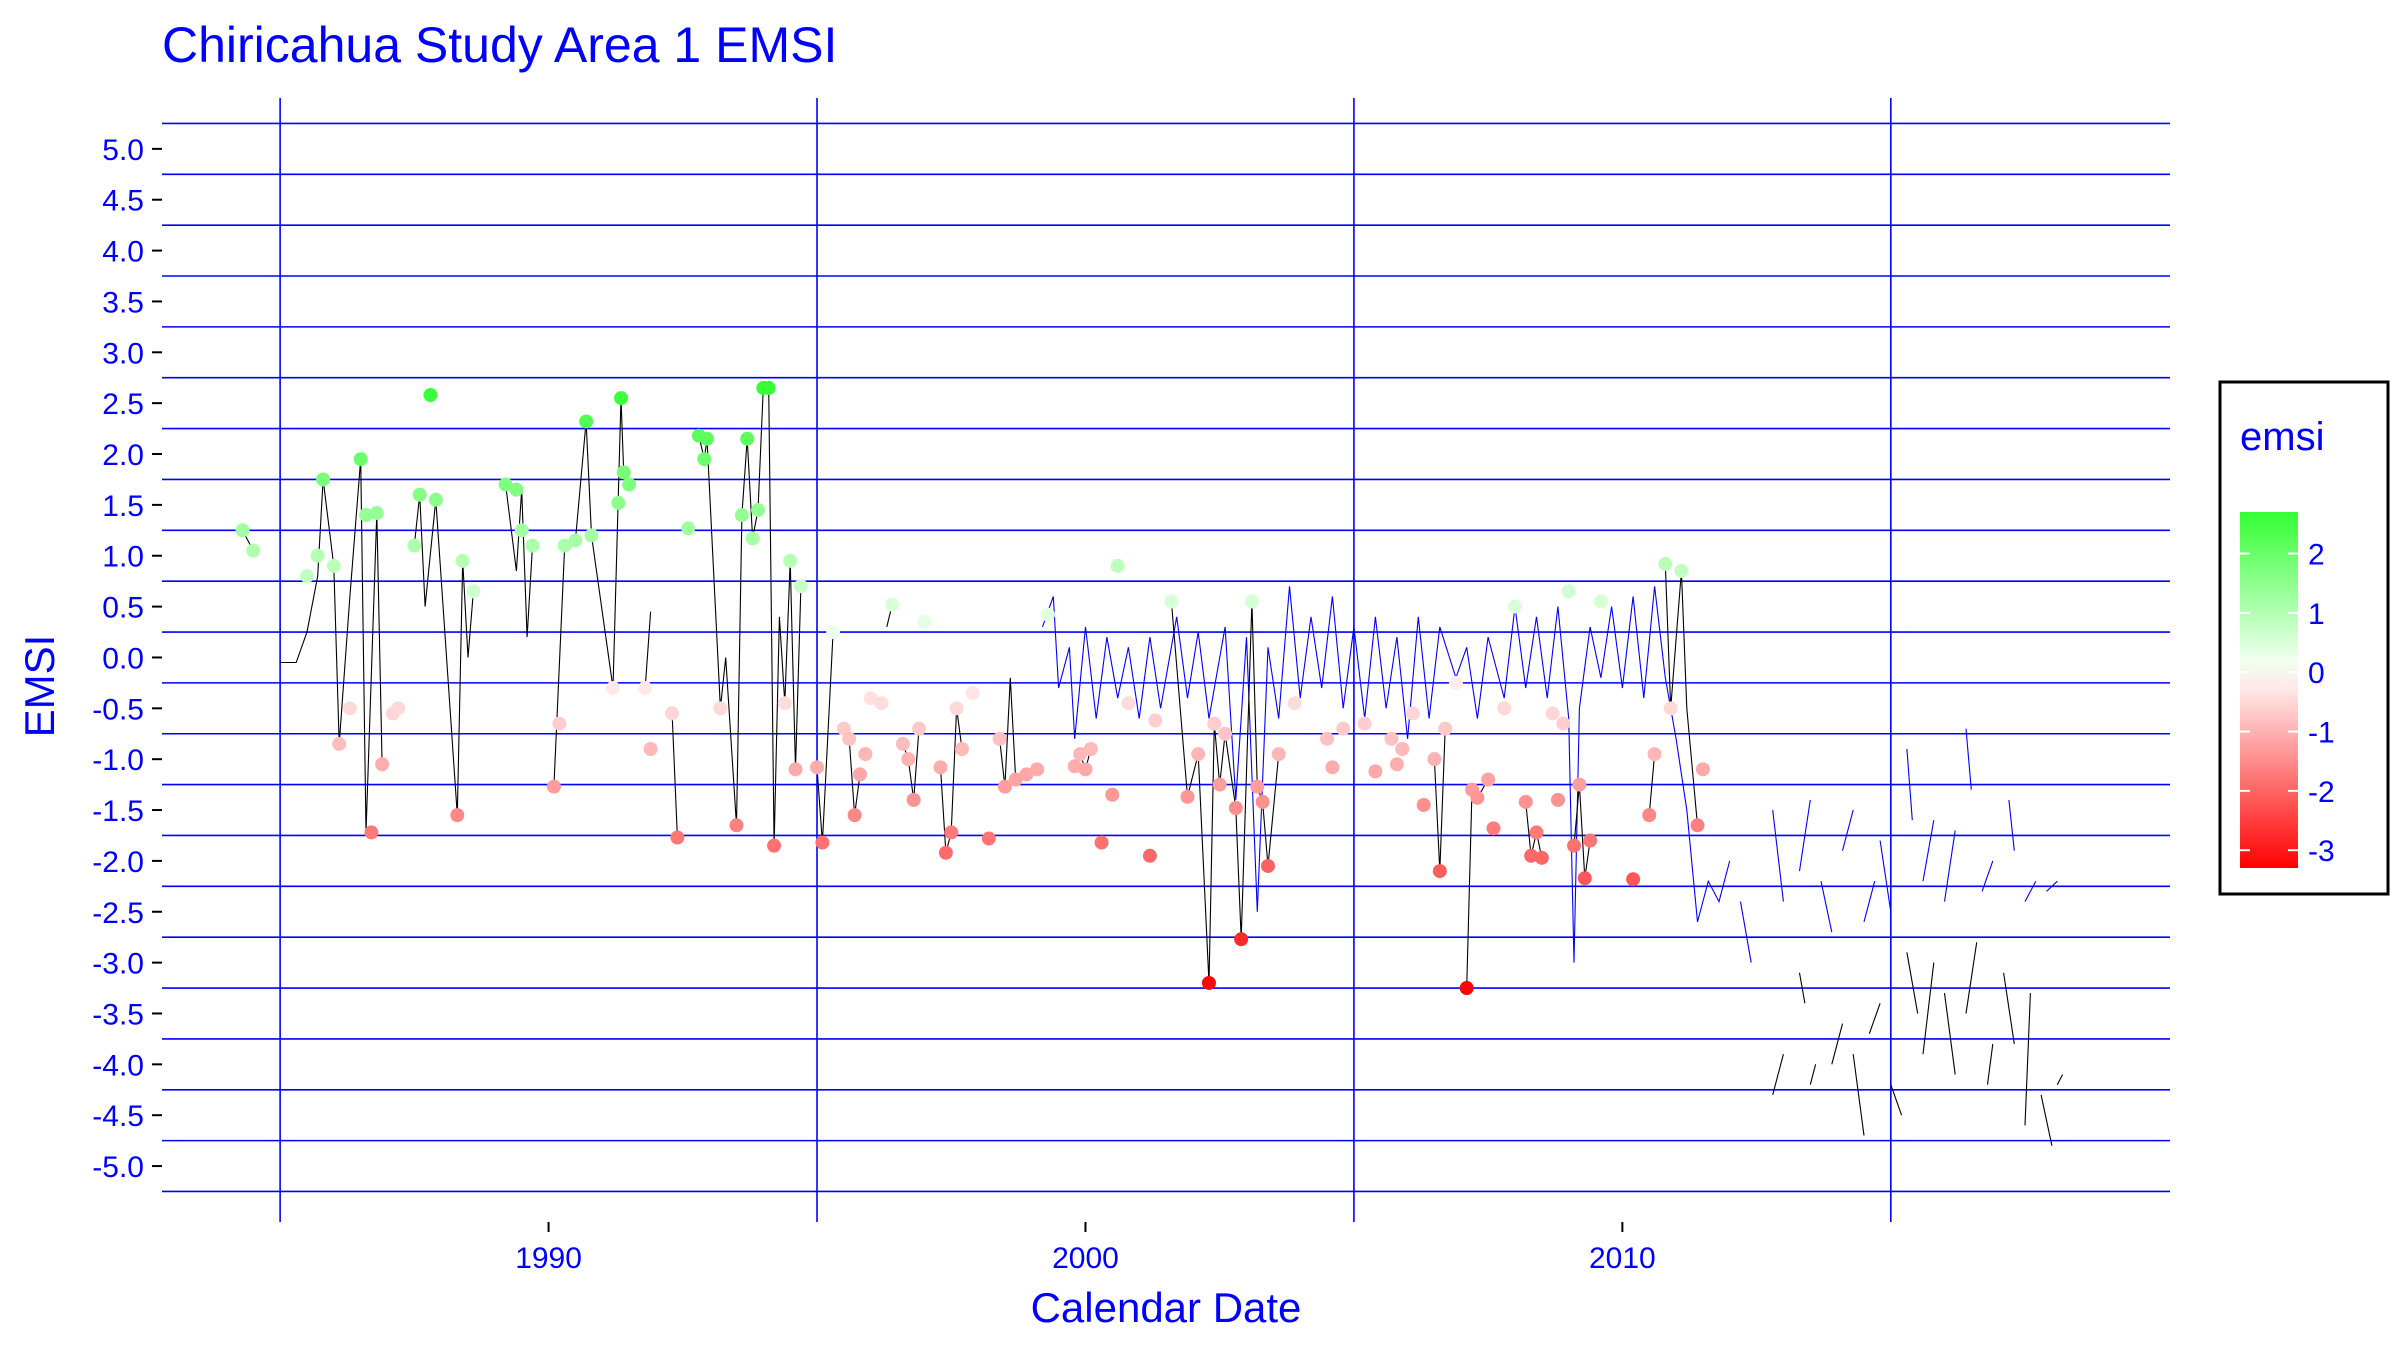 The height and width of the screenshot is (1350, 2400). What do you see at coordinates (123, 608) in the screenshot?
I see `y-tick-label: 0.5` at bounding box center [123, 608].